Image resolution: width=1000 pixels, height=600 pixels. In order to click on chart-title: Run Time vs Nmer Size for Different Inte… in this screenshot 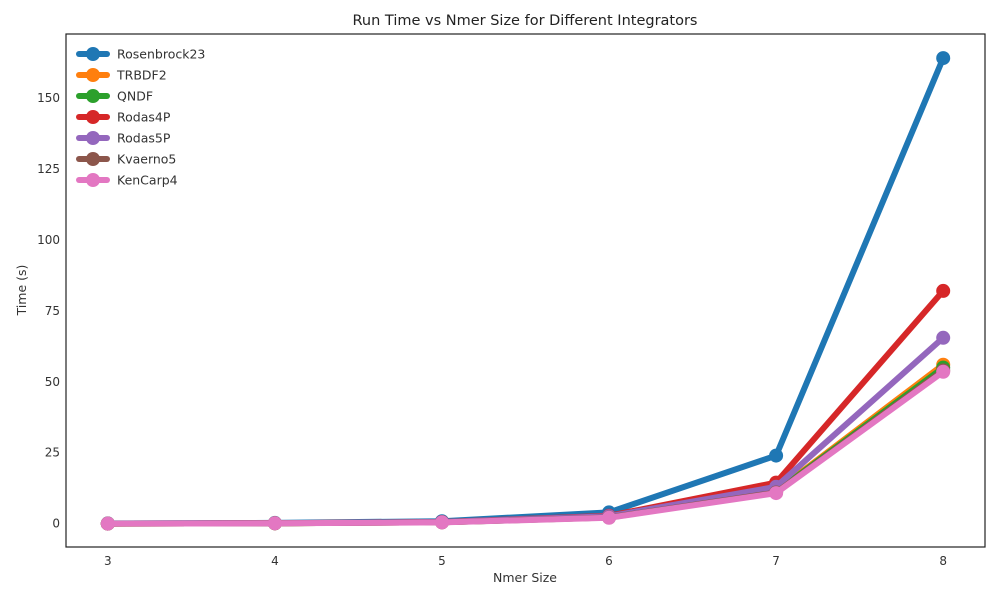, I will do `click(525, 21)`.